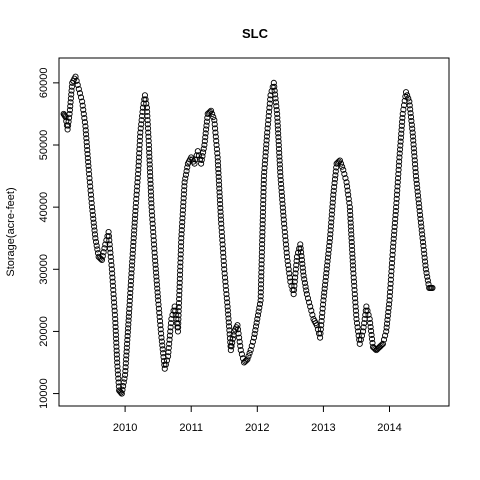  What do you see at coordinates (255, 33) in the screenshot?
I see `chart-title: SLC` at bounding box center [255, 33].